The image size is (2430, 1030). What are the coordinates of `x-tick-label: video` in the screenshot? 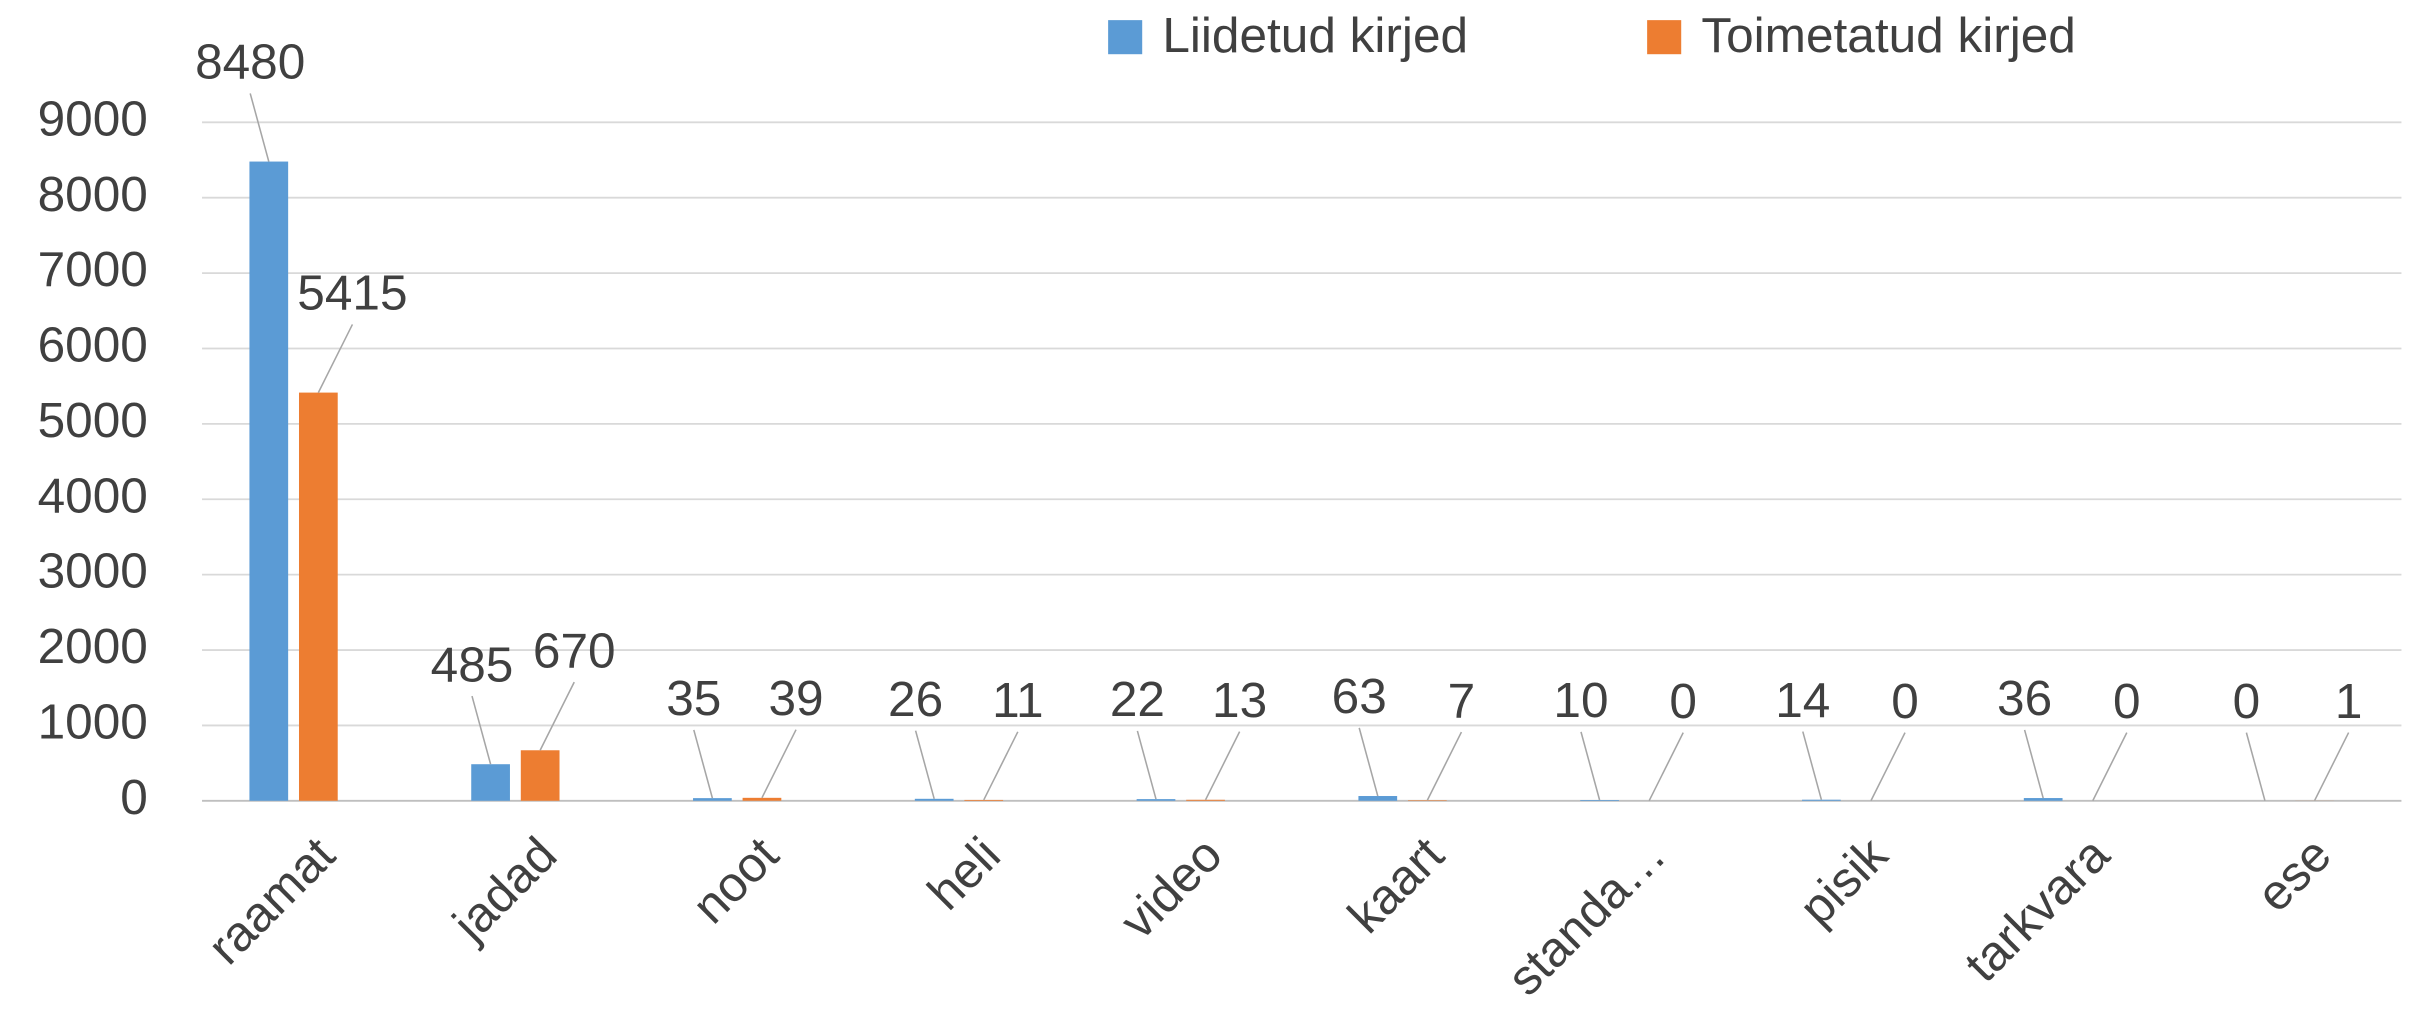 It's located at (1170, 887).